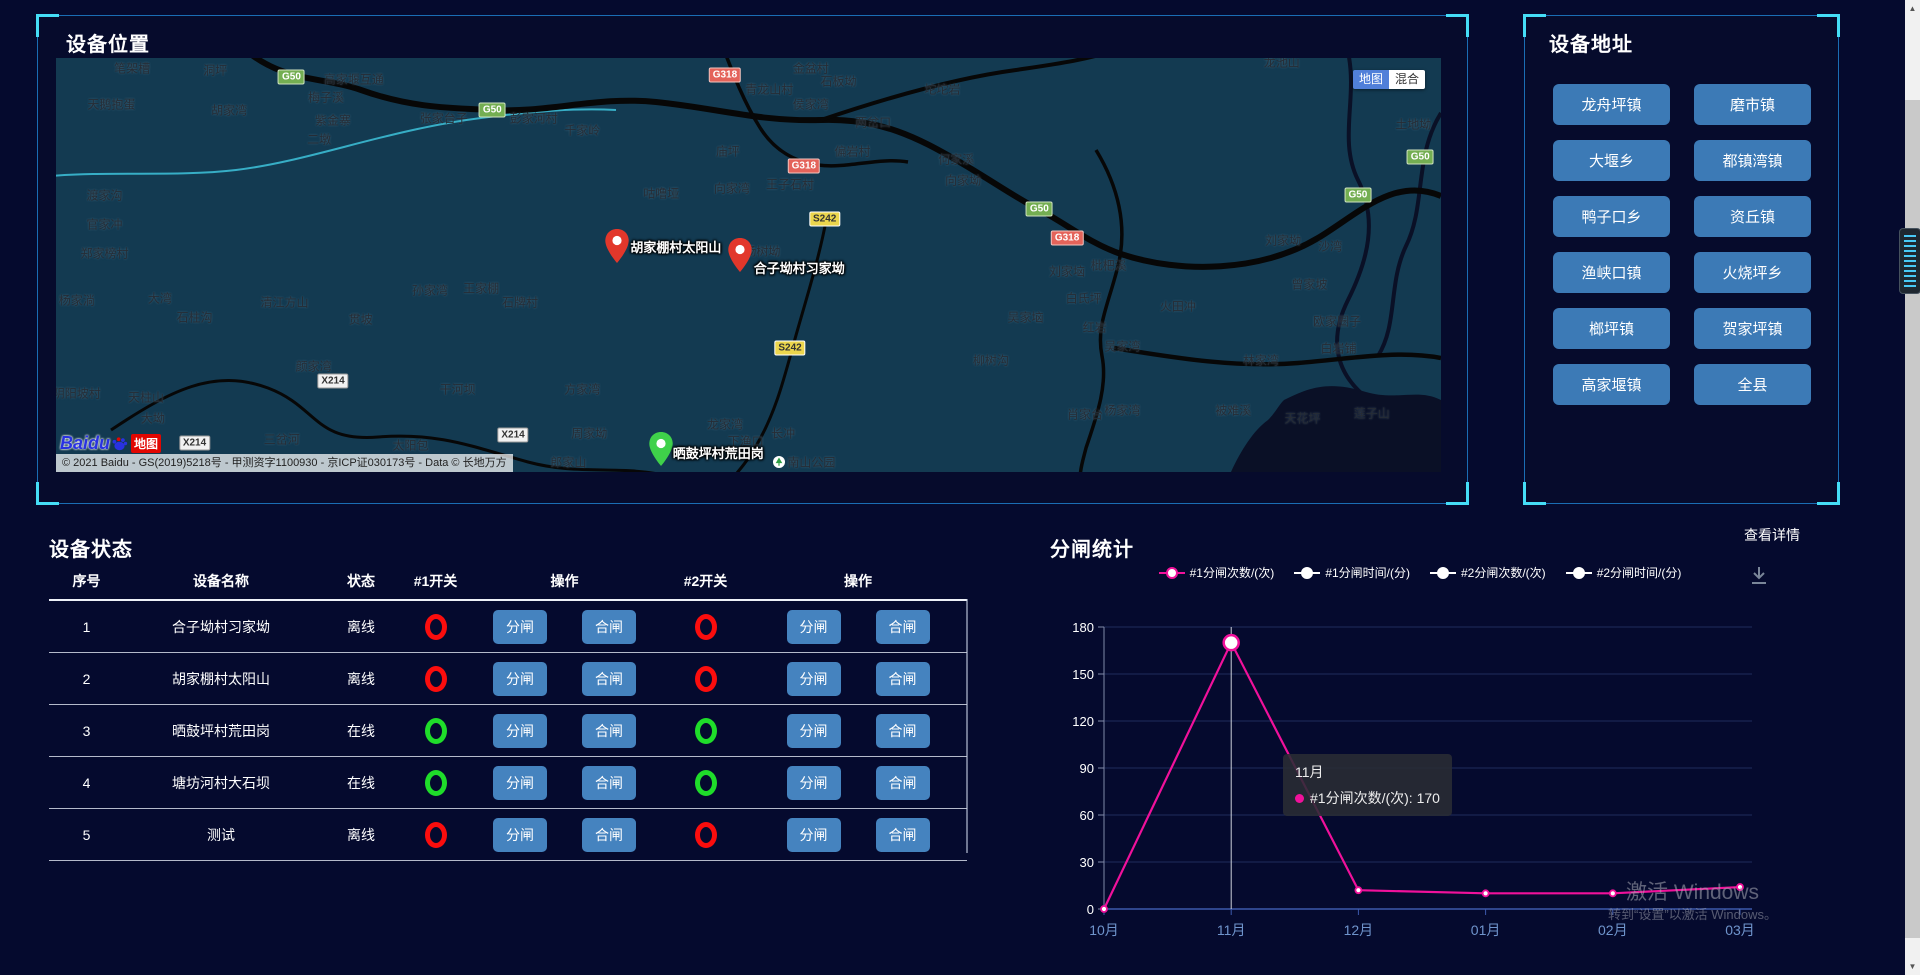 This screenshot has width=1920, height=975. What do you see at coordinates (1611, 328) in the screenshot?
I see `address-button: 榔坪镇` at bounding box center [1611, 328].